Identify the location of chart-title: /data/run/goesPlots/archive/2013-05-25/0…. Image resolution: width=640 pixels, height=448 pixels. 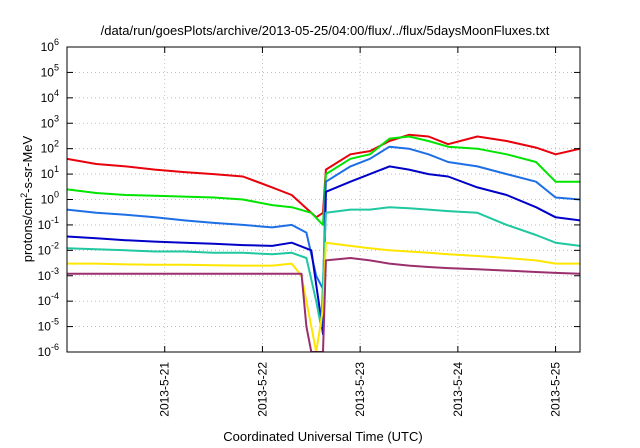
(325, 30).